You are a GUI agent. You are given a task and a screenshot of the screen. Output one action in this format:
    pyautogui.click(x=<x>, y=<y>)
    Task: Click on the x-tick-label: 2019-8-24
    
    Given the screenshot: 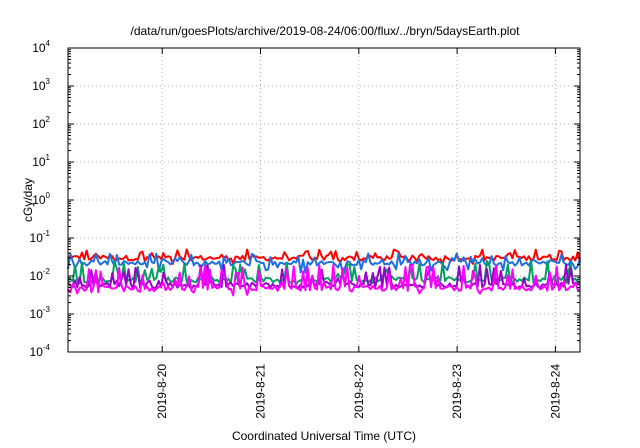 What is the action you would take?
    pyautogui.click(x=555, y=391)
    